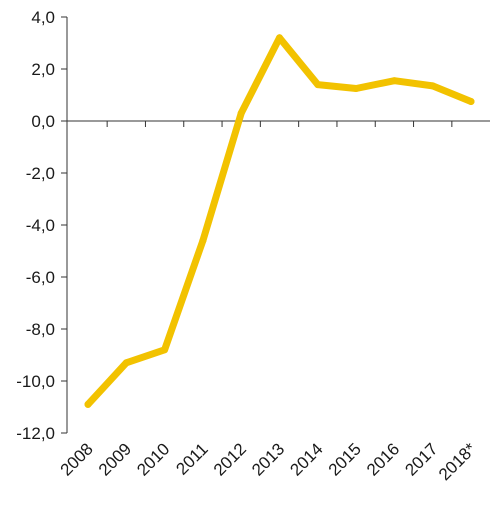  Describe the element at coordinates (421, 459) in the screenshot. I see `x-tick-label: 2017` at that location.